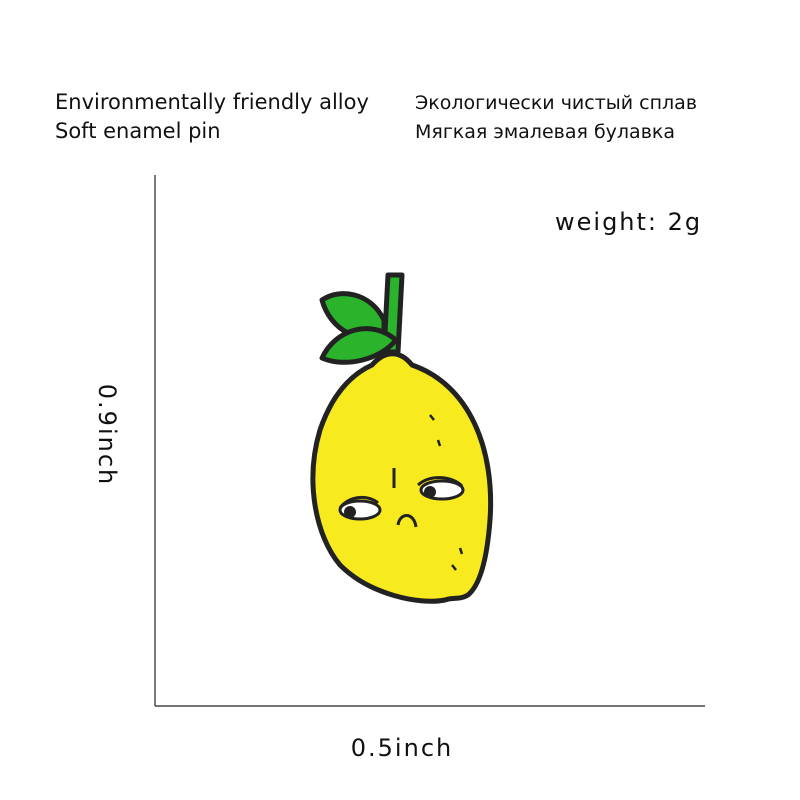 The image size is (800, 800). Describe the element at coordinates (107, 435) in the screenshot. I see `height-label: 0.9inch` at that location.